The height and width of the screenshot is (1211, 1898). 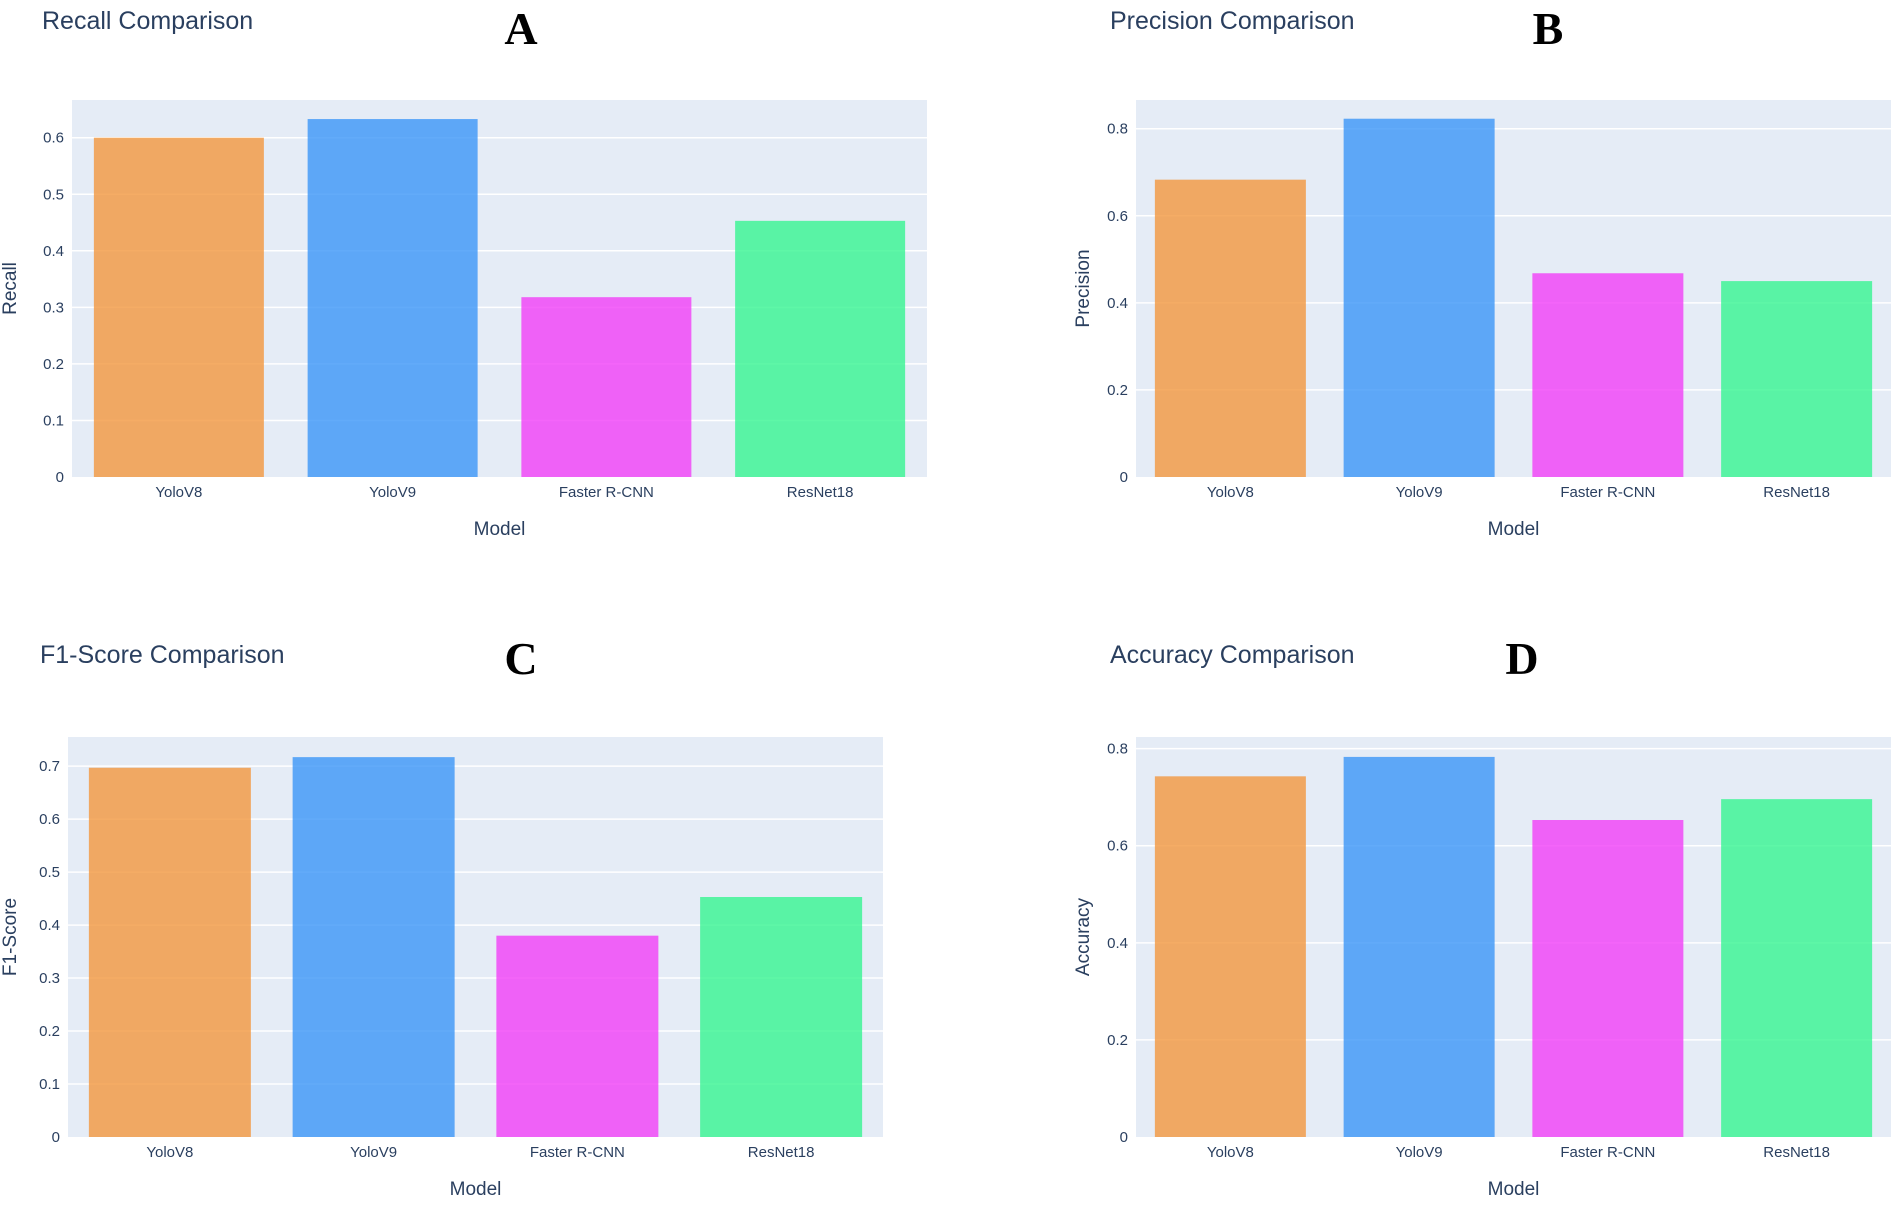 What do you see at coordinates (10, 937) in the screenshot?
I see `y-axis-title: F1-Score` at bounding box center [10, 937].